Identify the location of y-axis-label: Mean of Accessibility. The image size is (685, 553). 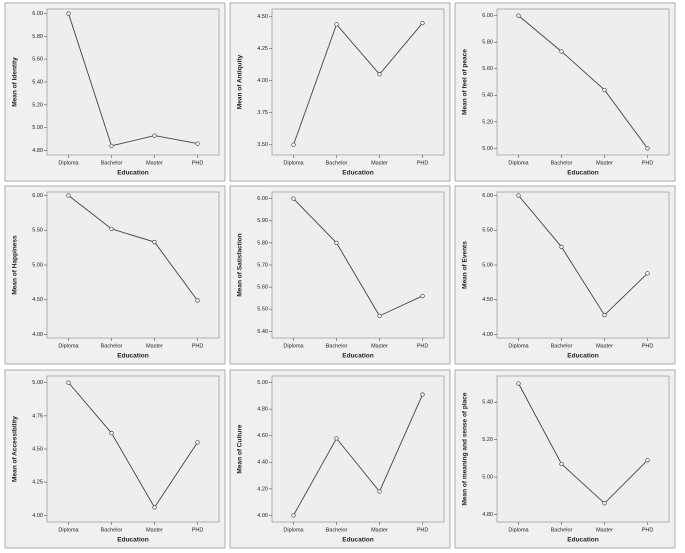
(15, 449).